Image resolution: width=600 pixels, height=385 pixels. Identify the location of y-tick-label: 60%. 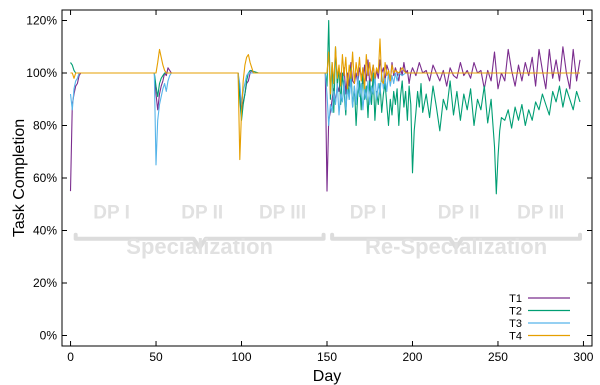
(45, 178).